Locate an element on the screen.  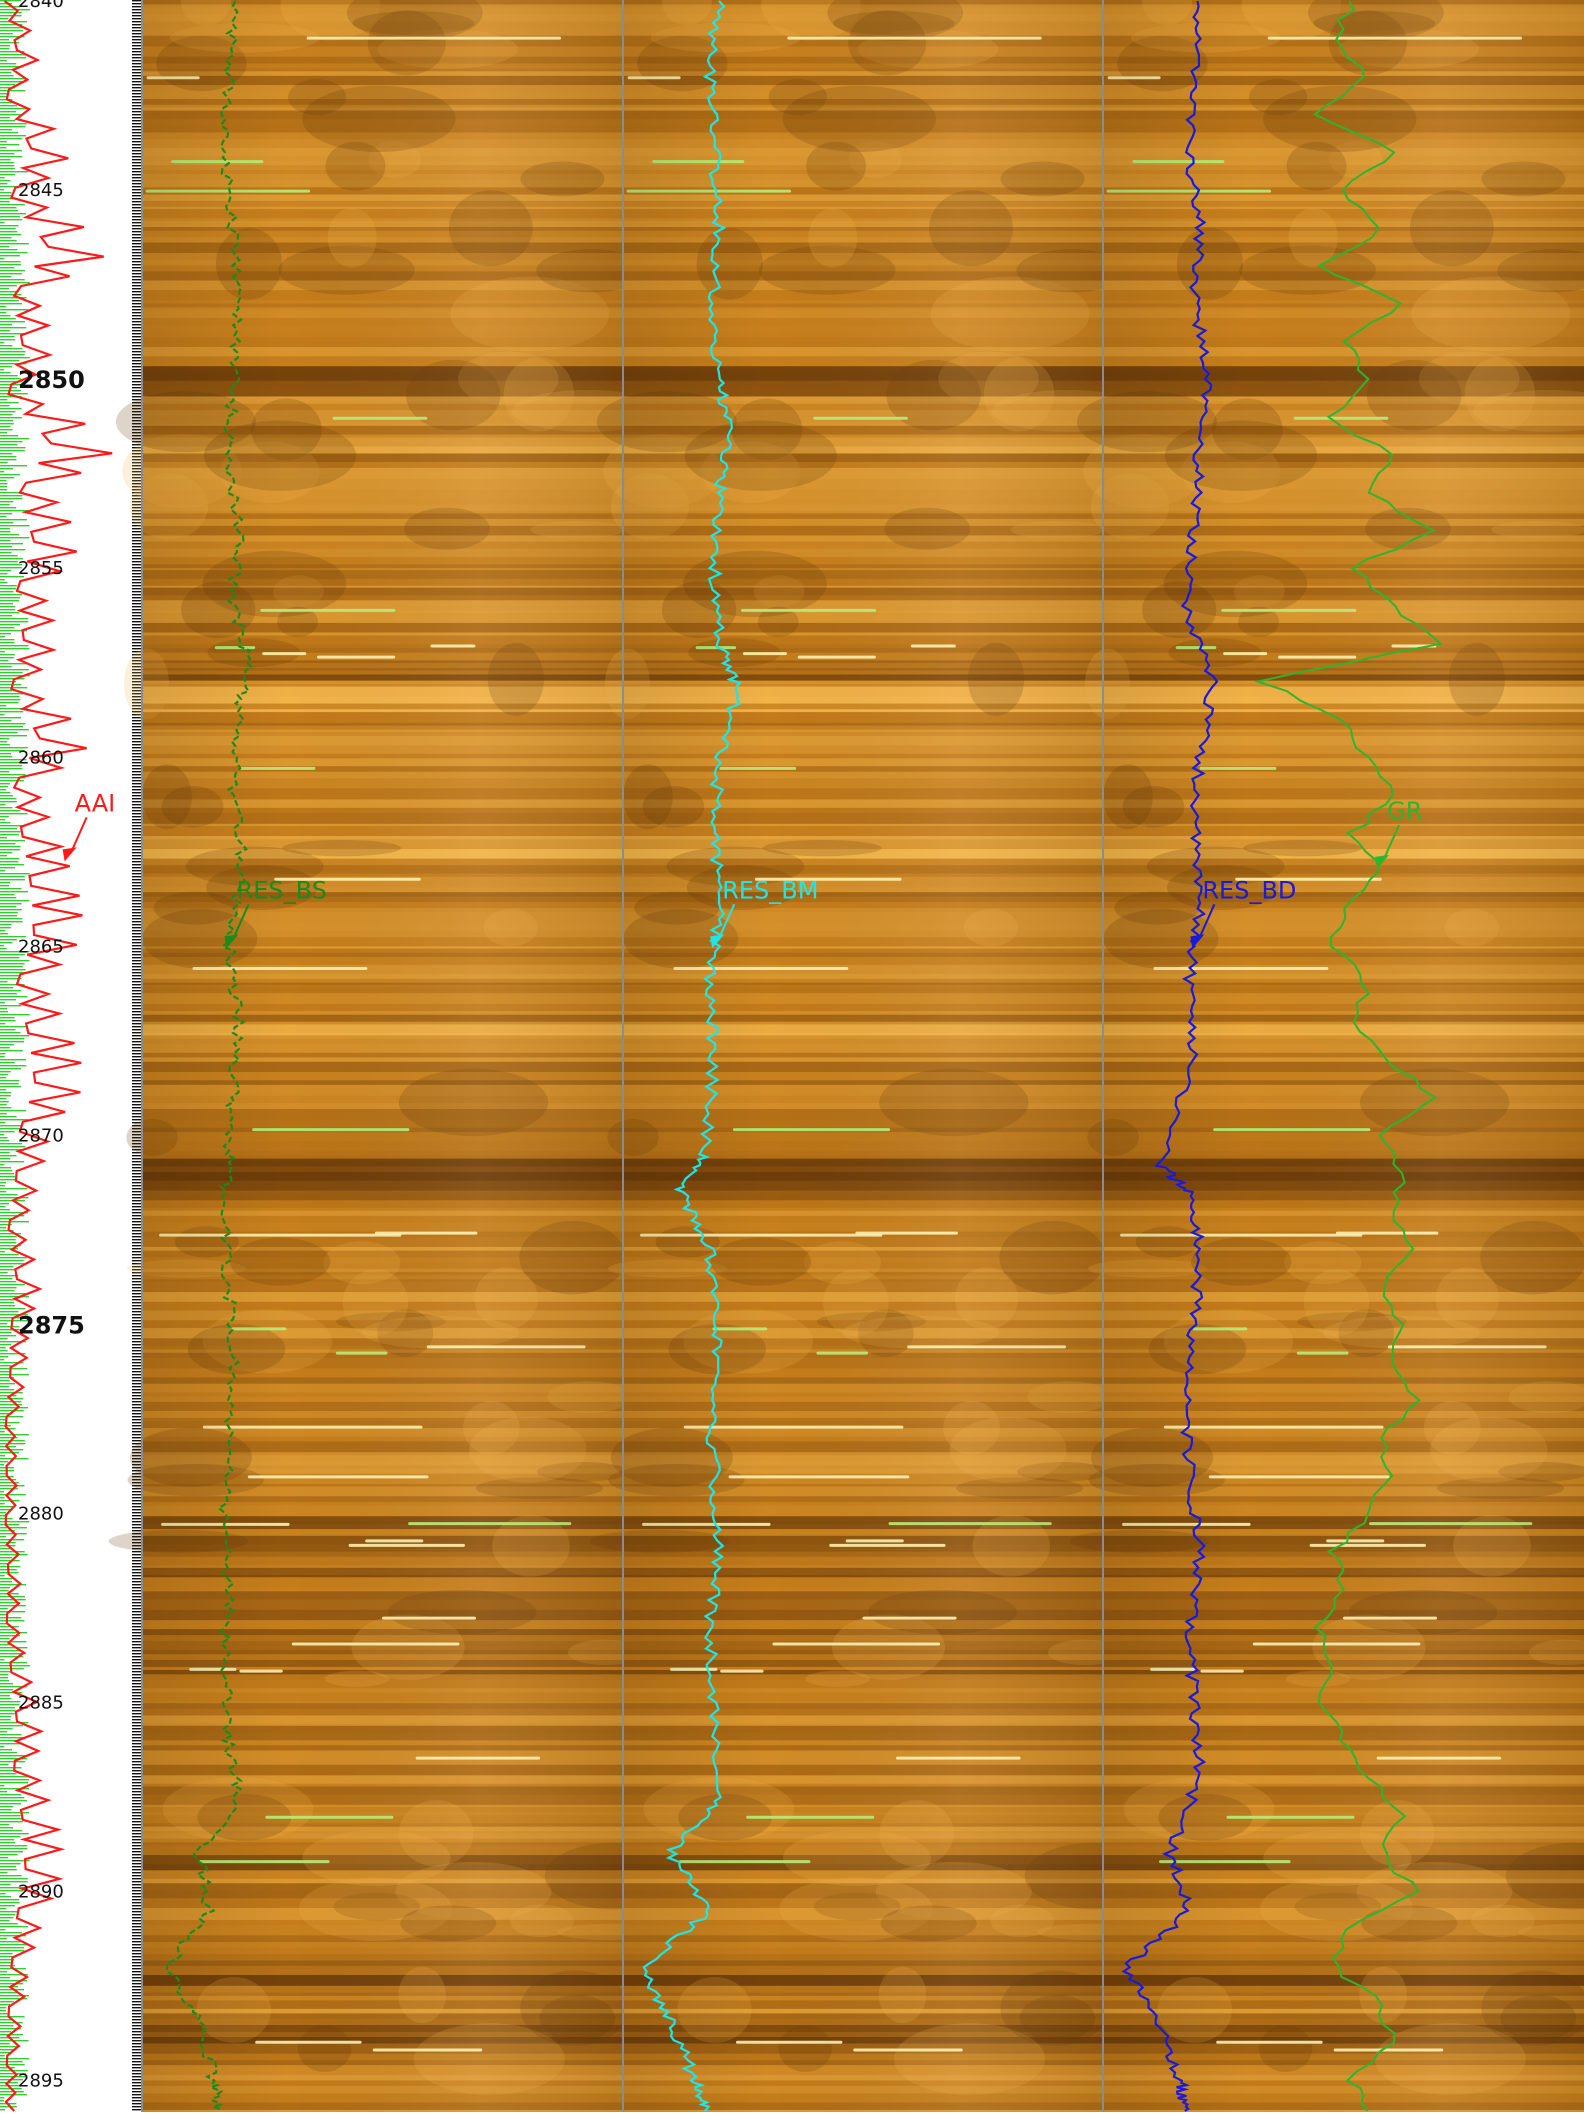
depth-tick-2880: 2880 is located at coordinates (41, 1514).